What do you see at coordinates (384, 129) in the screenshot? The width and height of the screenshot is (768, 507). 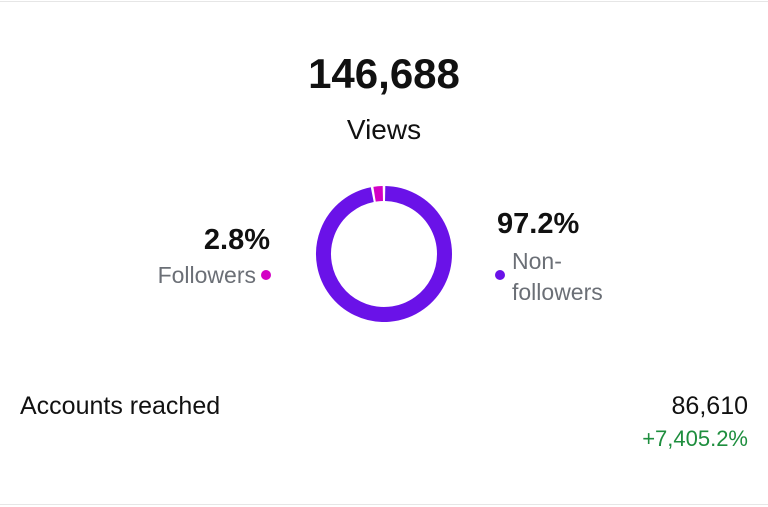 I see `views-label: Views` at bounding box center [384, 129].